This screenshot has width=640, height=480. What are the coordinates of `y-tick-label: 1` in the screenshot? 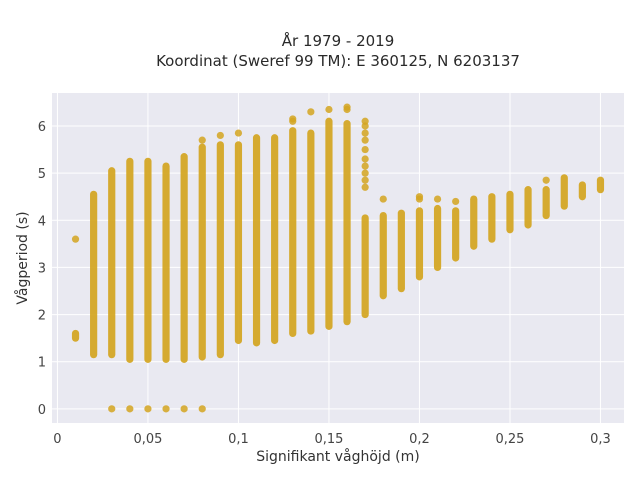 It's located at (42, 363).